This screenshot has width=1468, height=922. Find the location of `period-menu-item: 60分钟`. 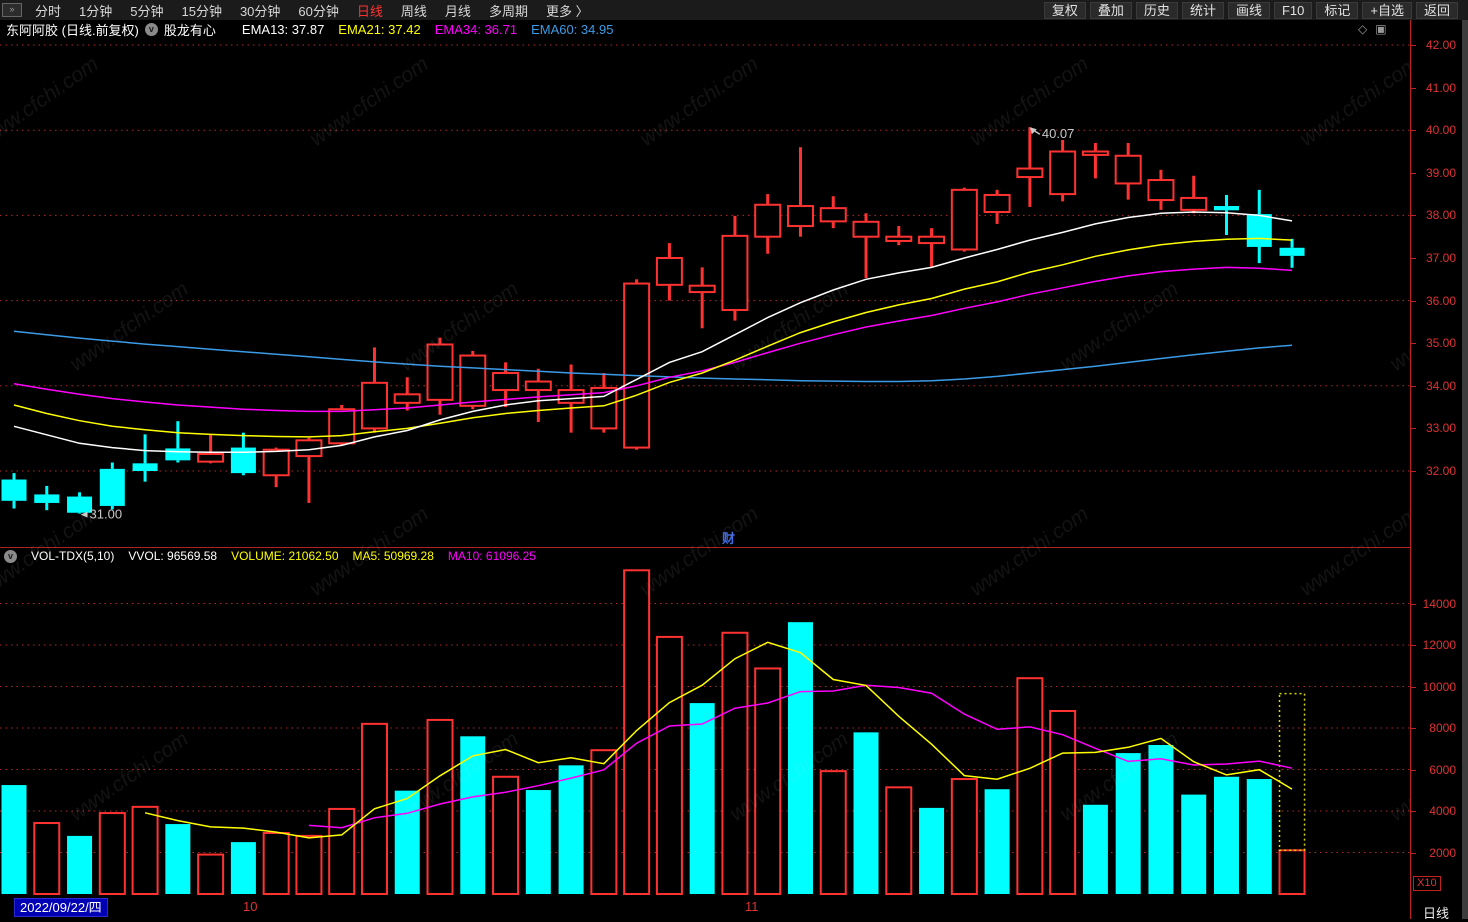

period-menu-item: 60分钟 is located at coordinates (318, 11).